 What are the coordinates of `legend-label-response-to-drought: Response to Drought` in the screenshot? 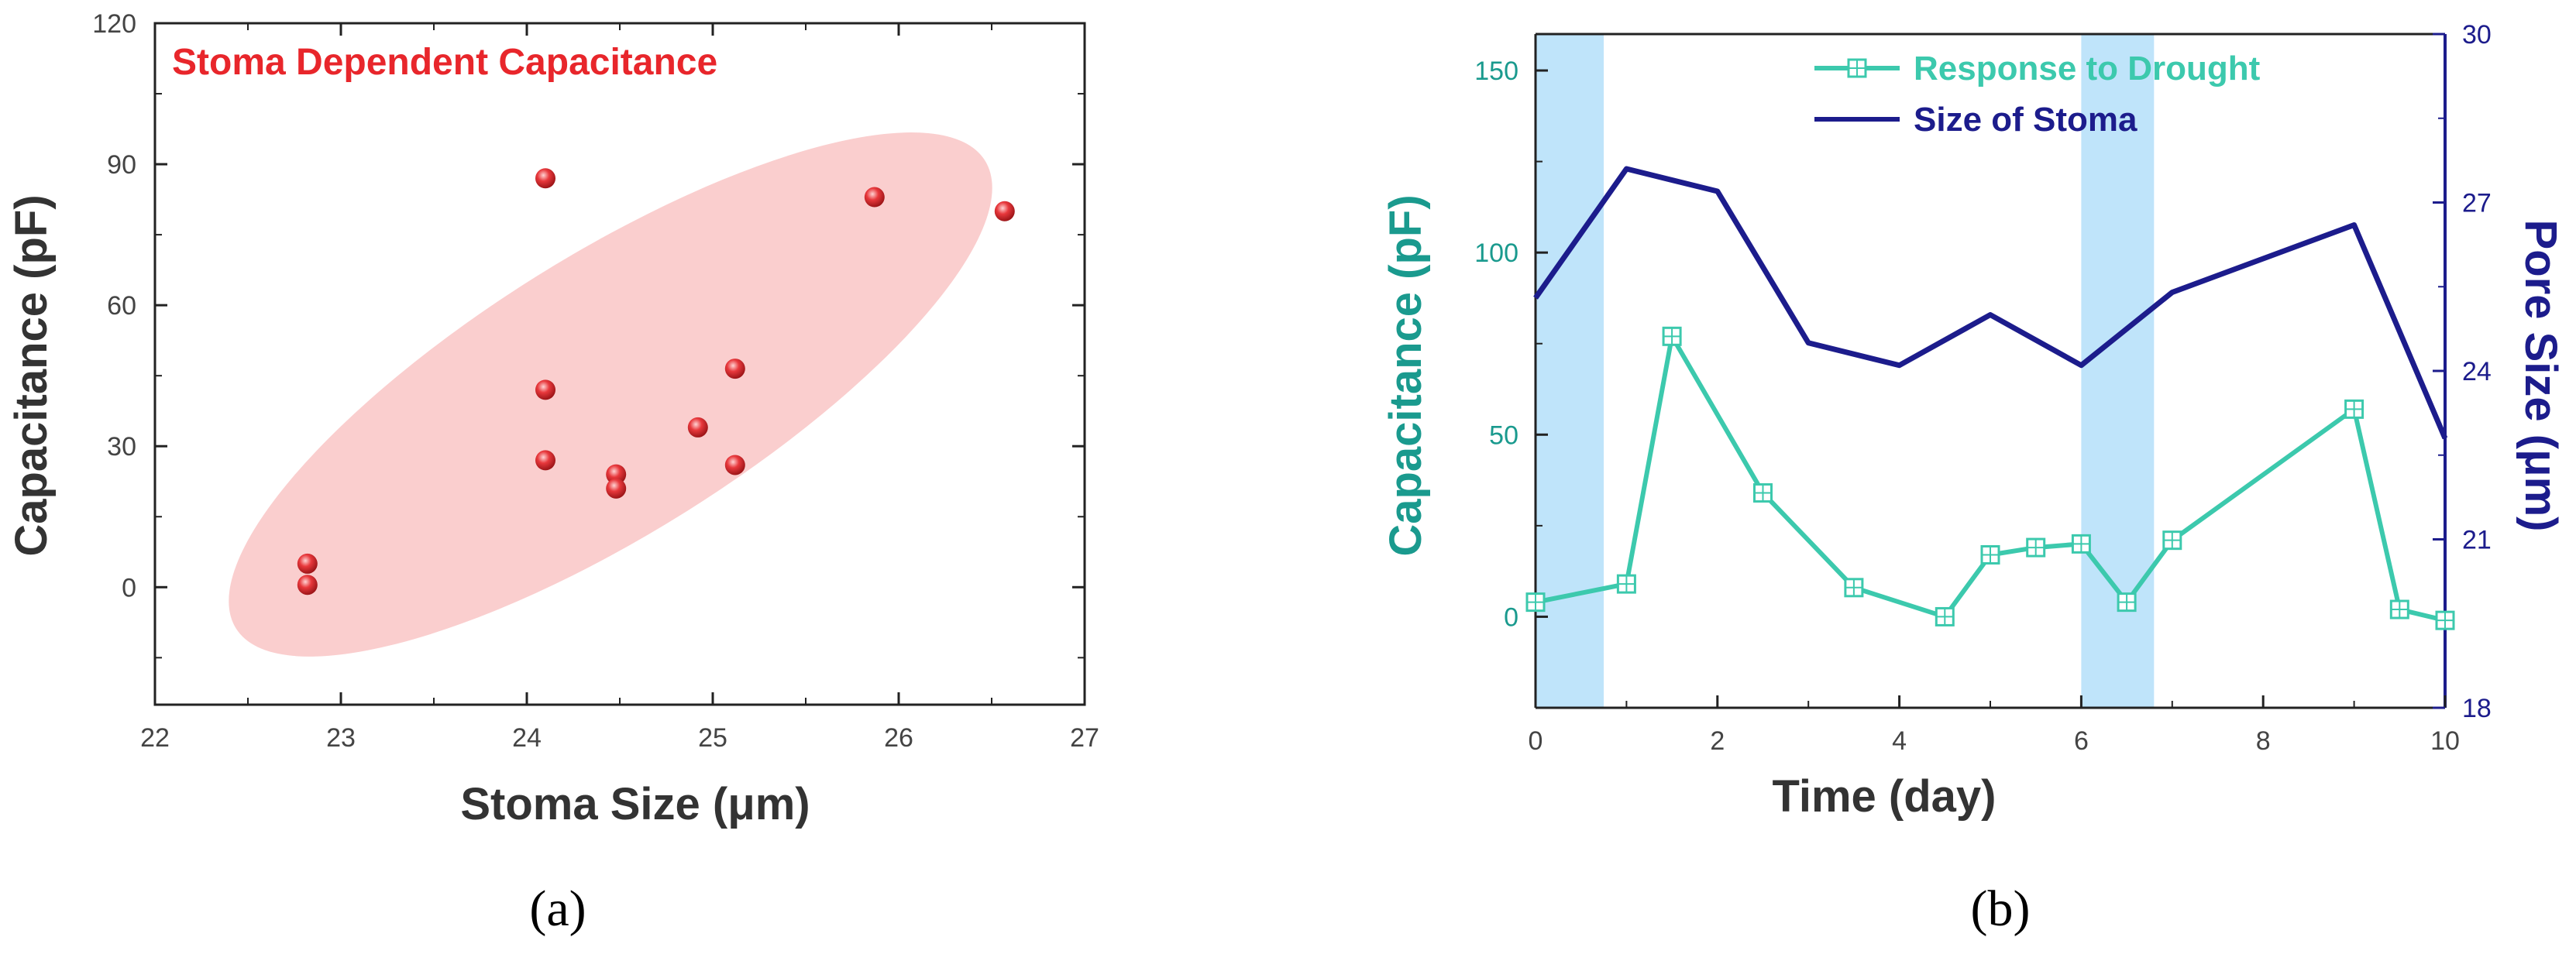 It's located at (2087, 69).